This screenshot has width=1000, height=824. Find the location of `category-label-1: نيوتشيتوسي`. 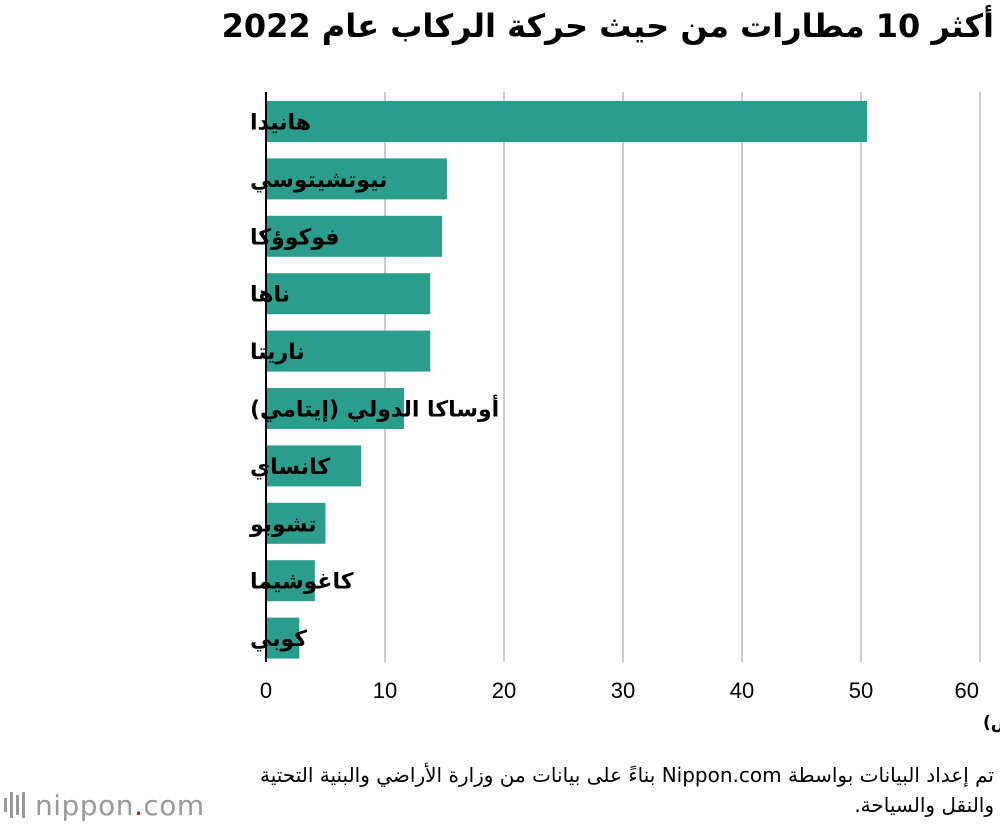

category-label-1: نيوتشيتوسي is located at coordinates (318, 180).